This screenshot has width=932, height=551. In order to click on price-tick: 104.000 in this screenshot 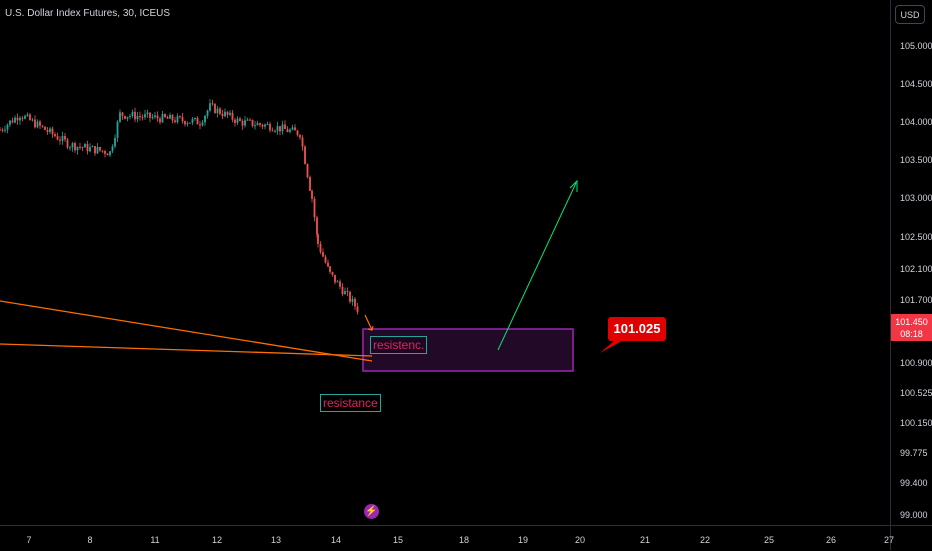, I will do `click(916, 122)`.